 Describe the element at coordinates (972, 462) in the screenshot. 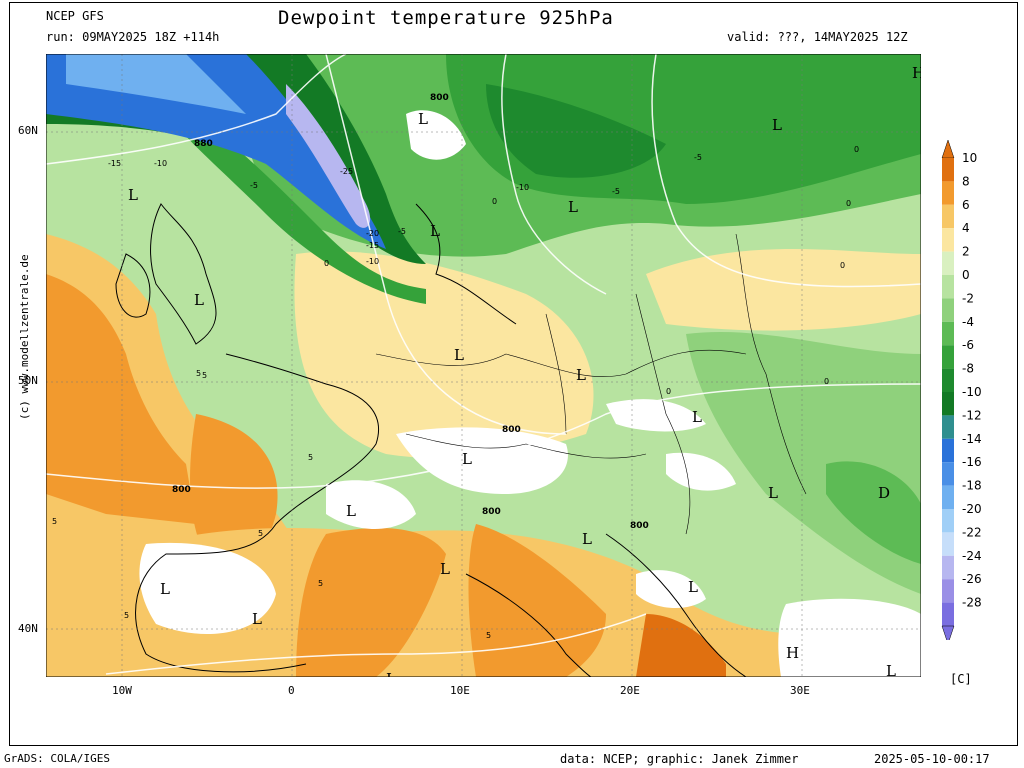

I see `colorbar-label: -16` at that location.